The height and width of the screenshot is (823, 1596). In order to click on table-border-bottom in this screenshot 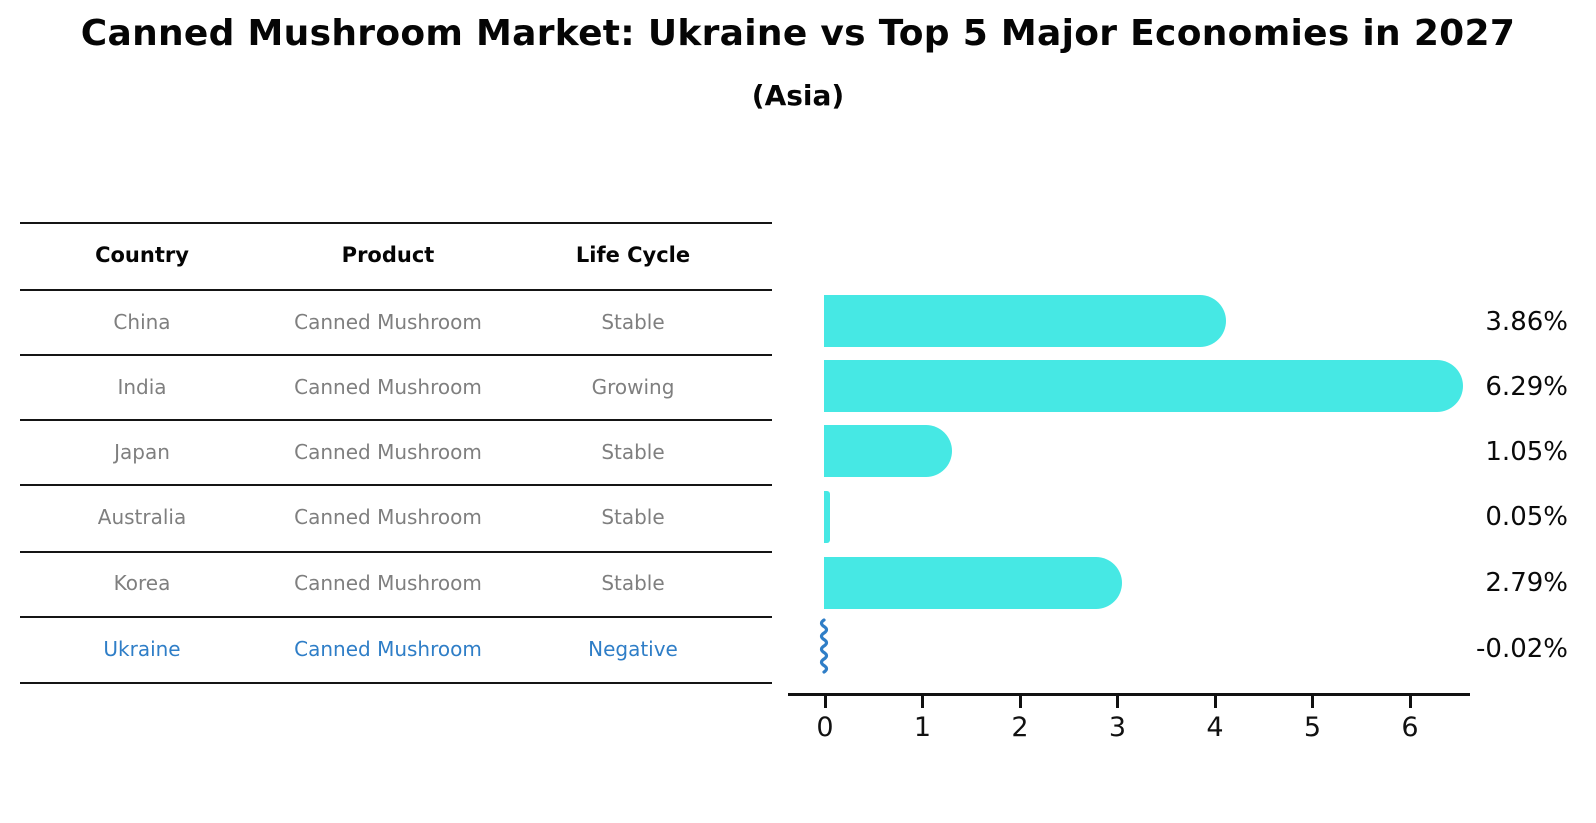, I will do `click(396, 683)`.